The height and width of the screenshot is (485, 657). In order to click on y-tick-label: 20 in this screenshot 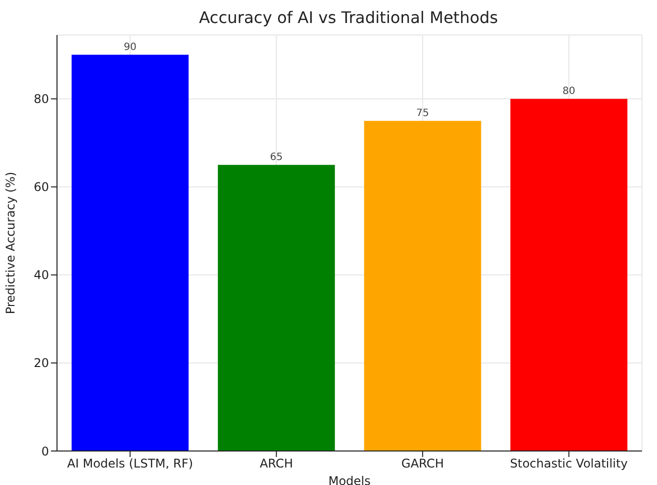, I will do `click(41, 363)`.